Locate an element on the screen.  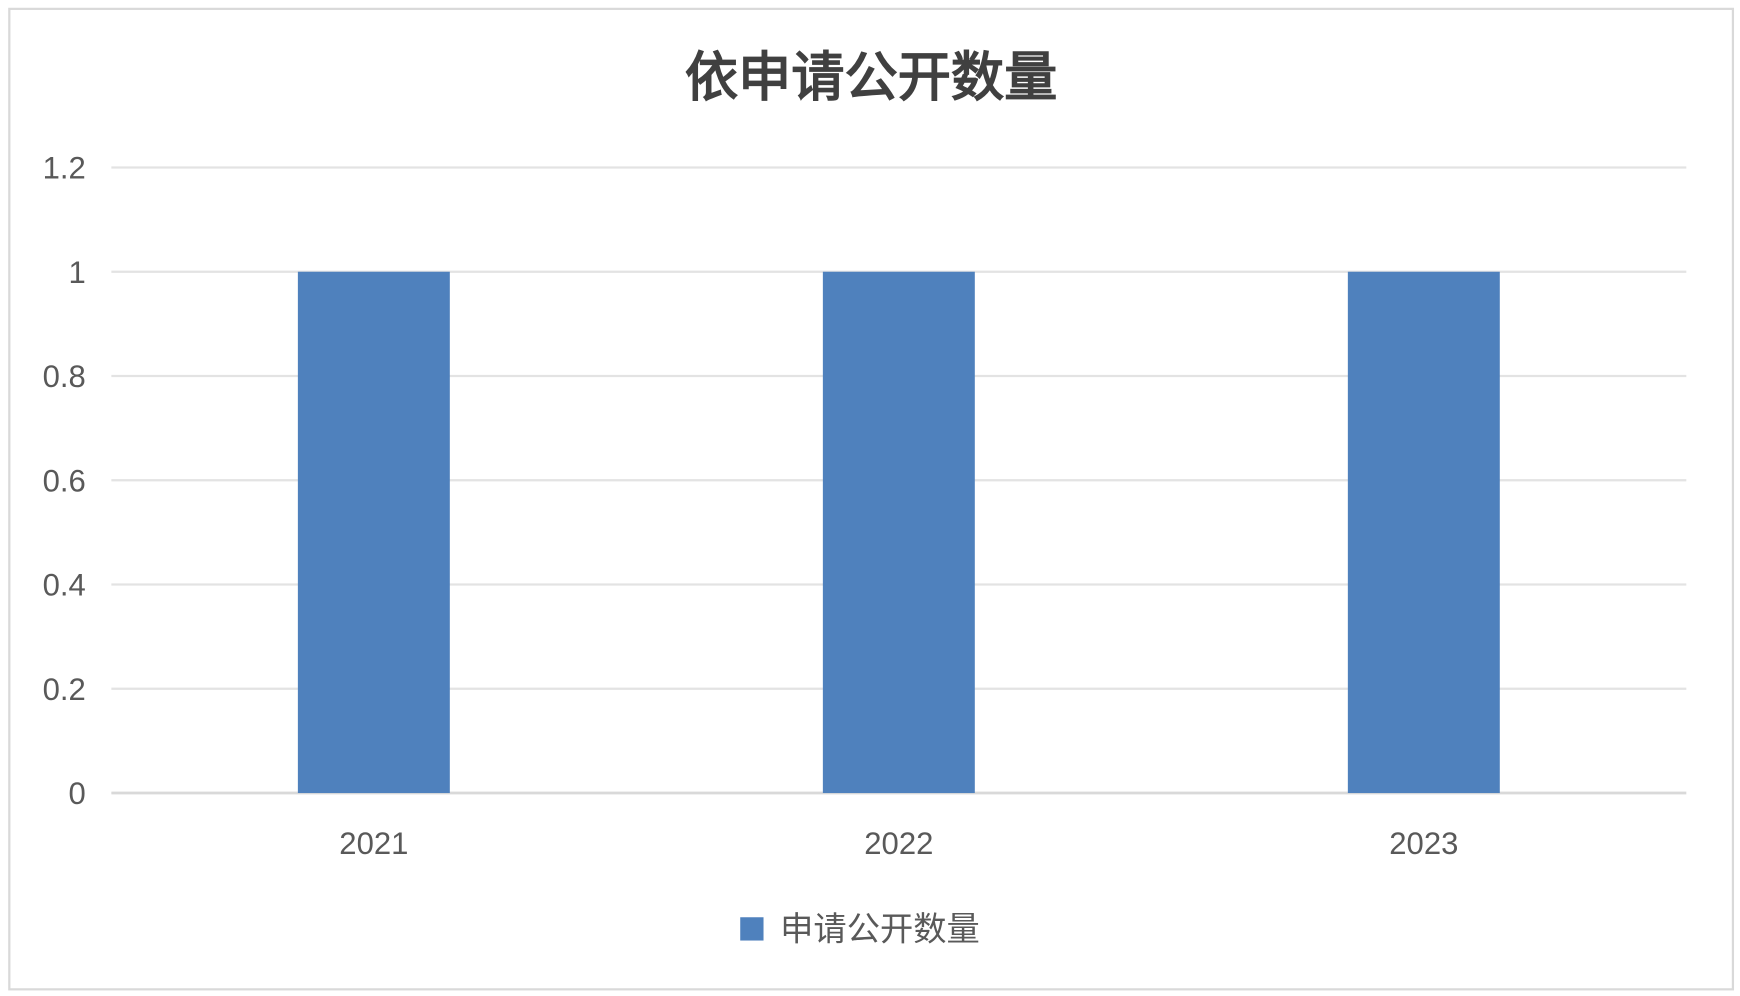
y-tick-label: 1.2 is located at coordinates (64, 168).